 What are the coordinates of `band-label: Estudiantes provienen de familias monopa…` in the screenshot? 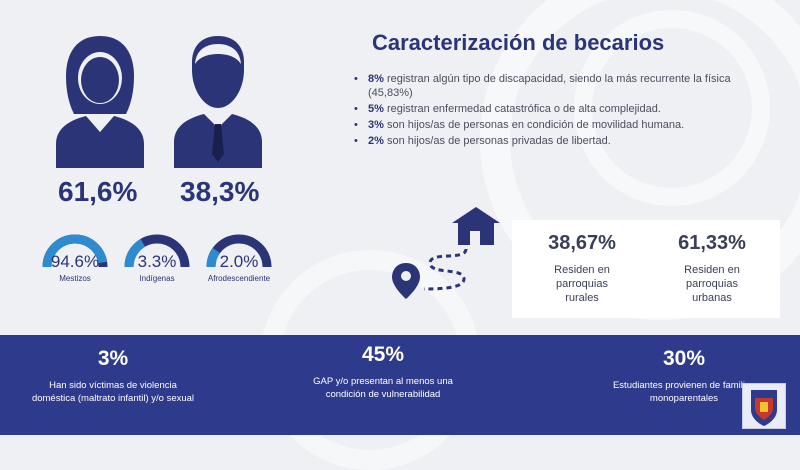 It's located at (684, 392).